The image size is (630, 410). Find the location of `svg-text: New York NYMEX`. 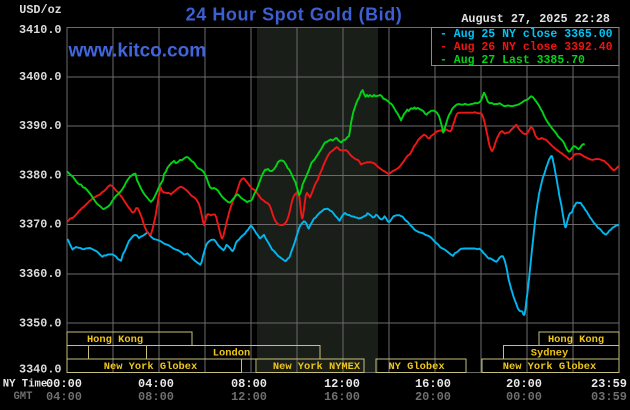

svg-text: New York NYMEX is located at coordinates (317, 367).